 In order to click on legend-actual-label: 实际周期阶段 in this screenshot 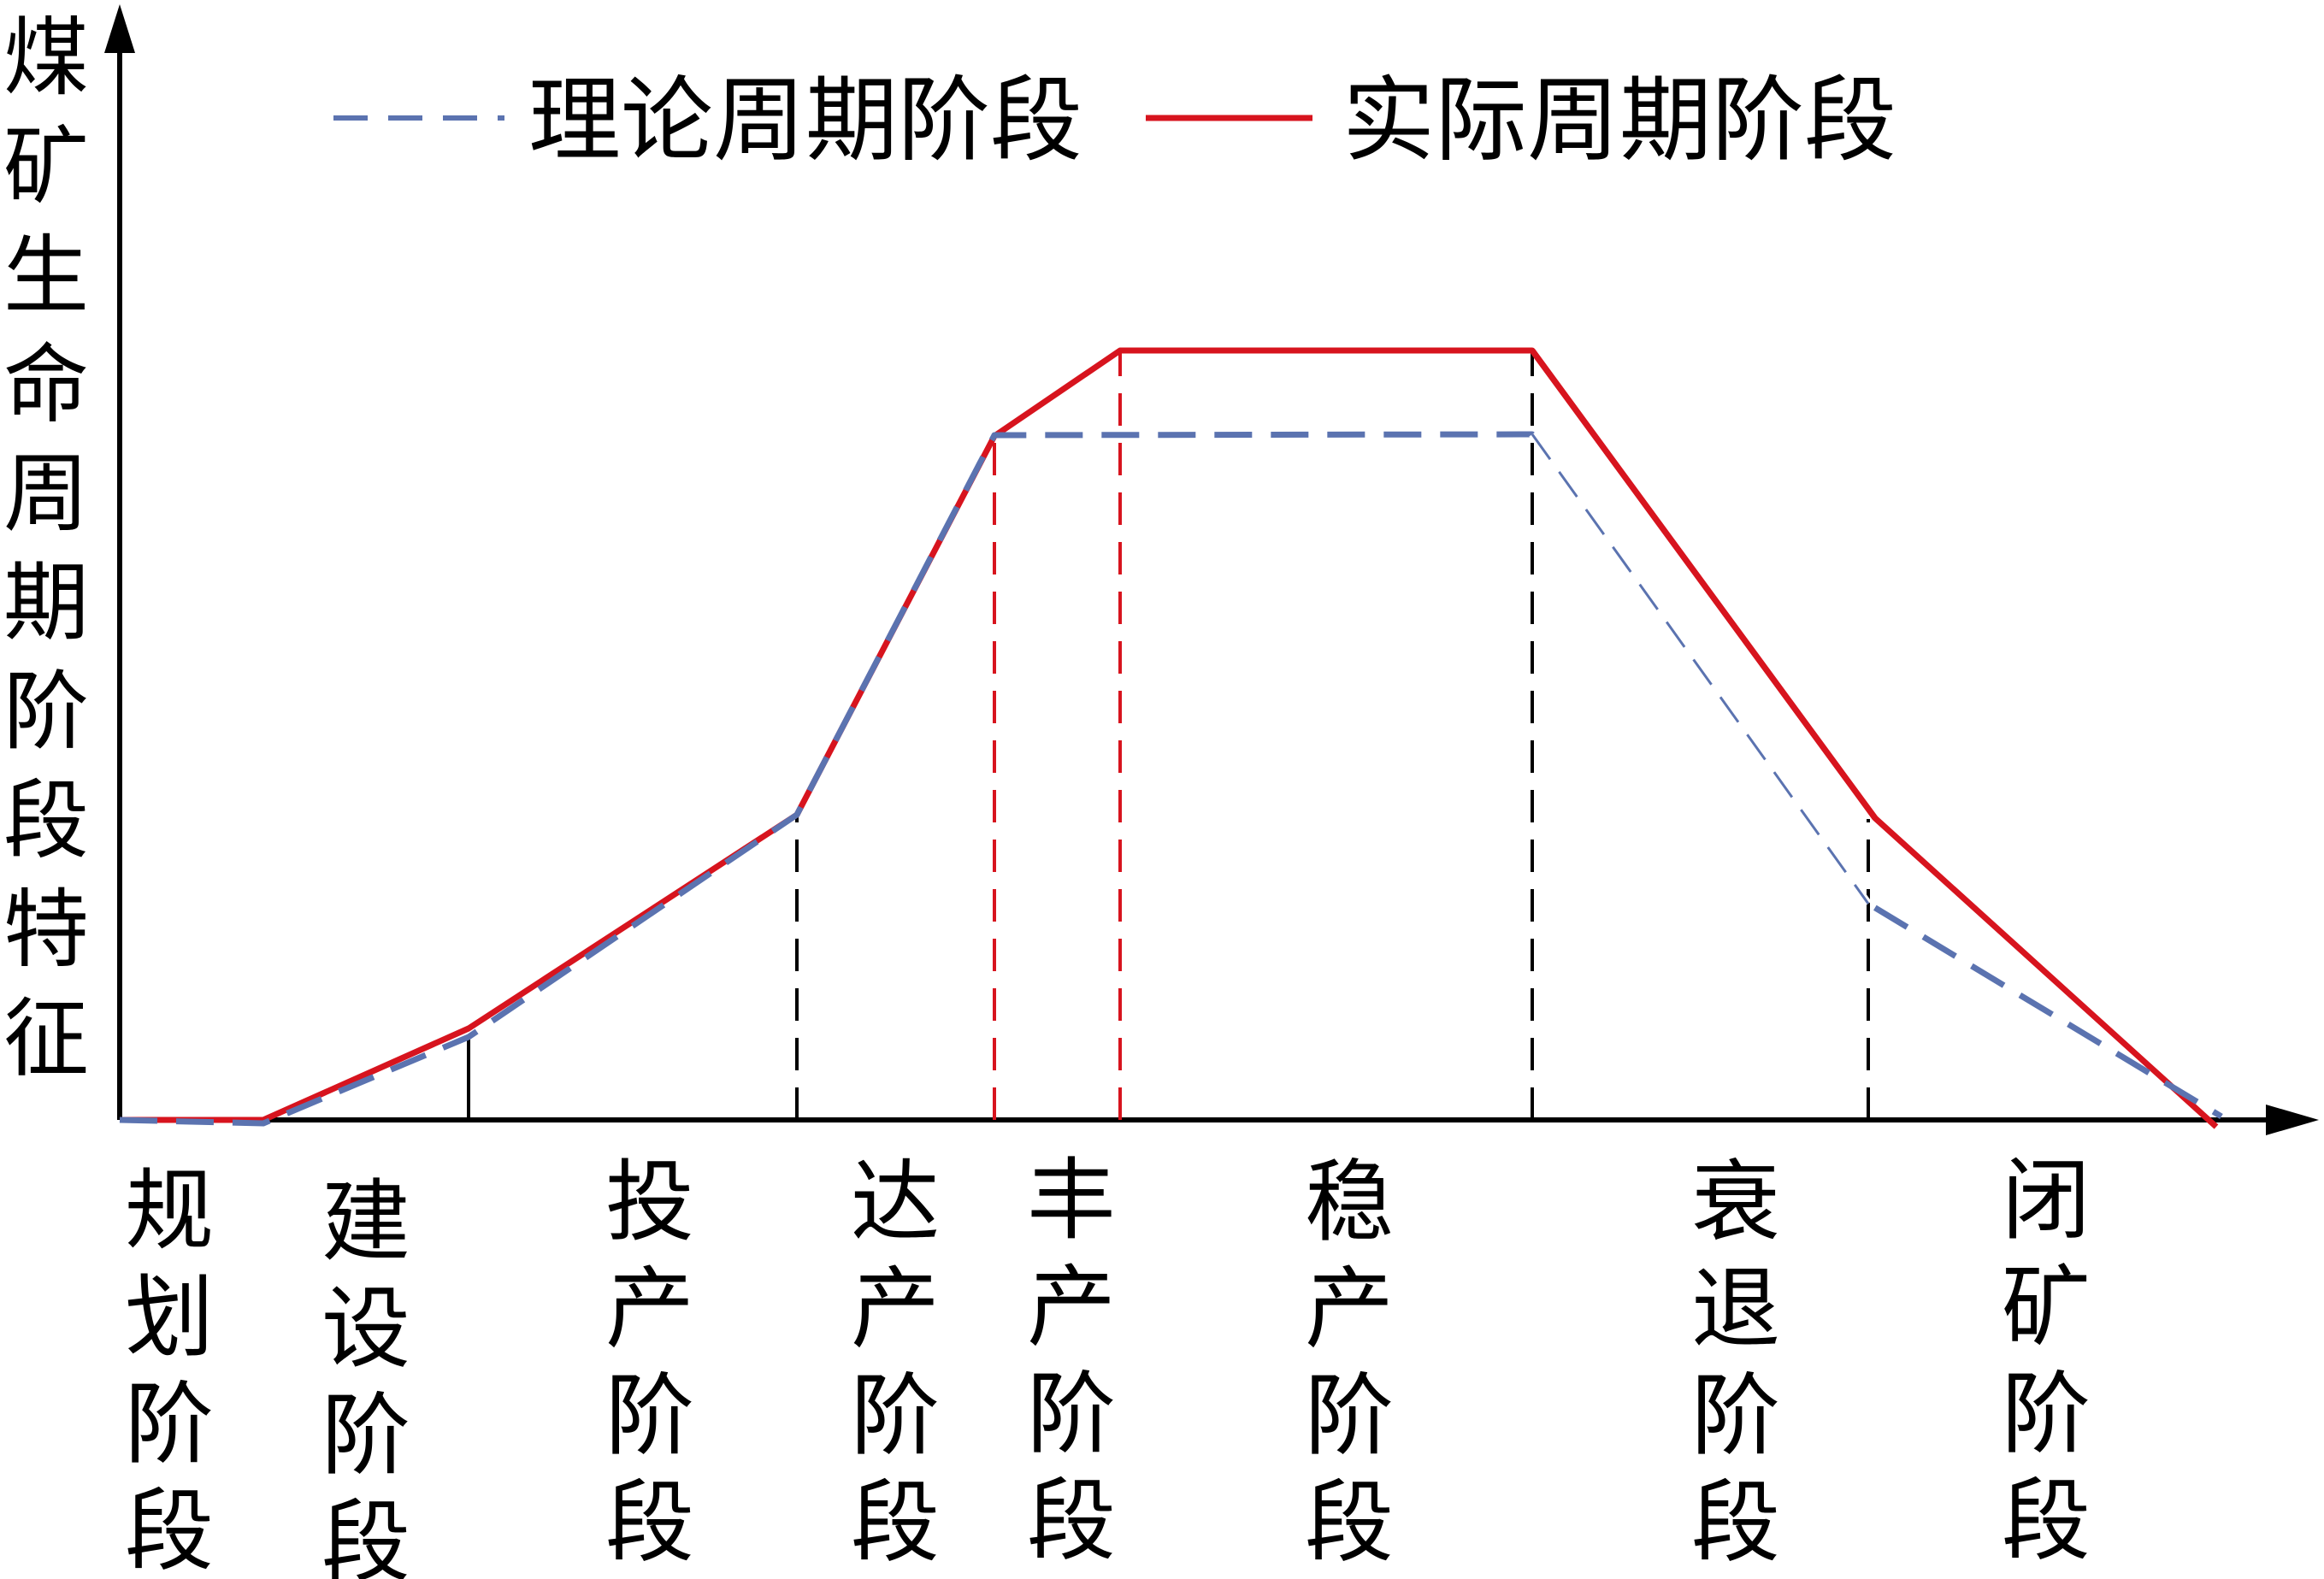, I will do `click(1619, 121)`.